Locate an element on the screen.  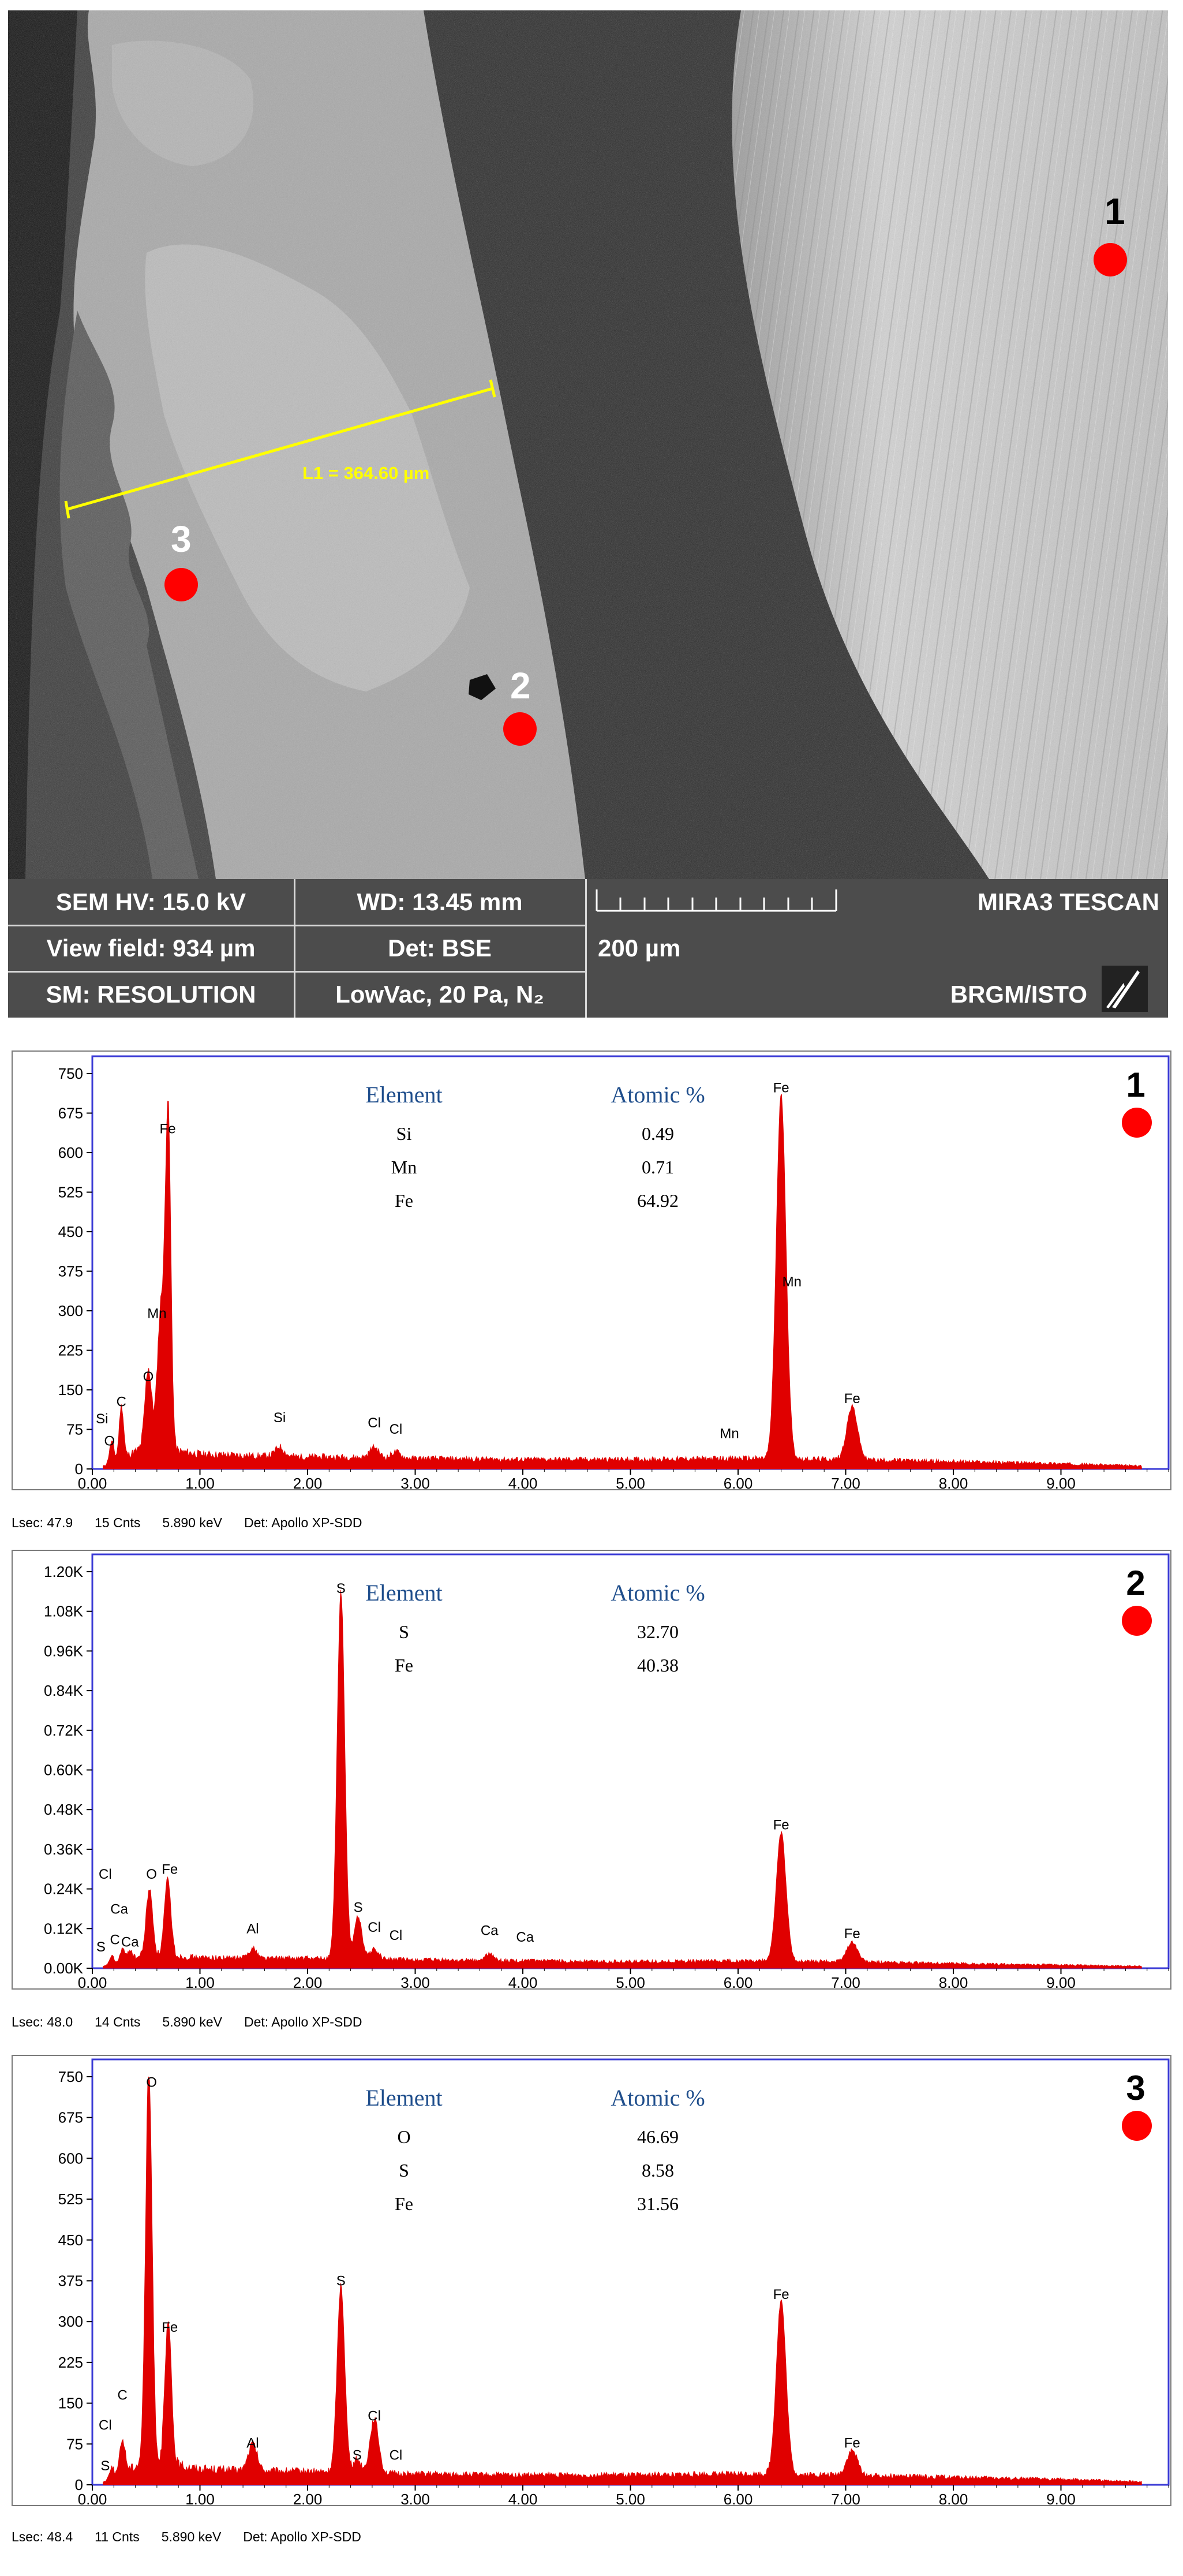
y-tick-label: 0.48K is located at coordinates (64, 1809).